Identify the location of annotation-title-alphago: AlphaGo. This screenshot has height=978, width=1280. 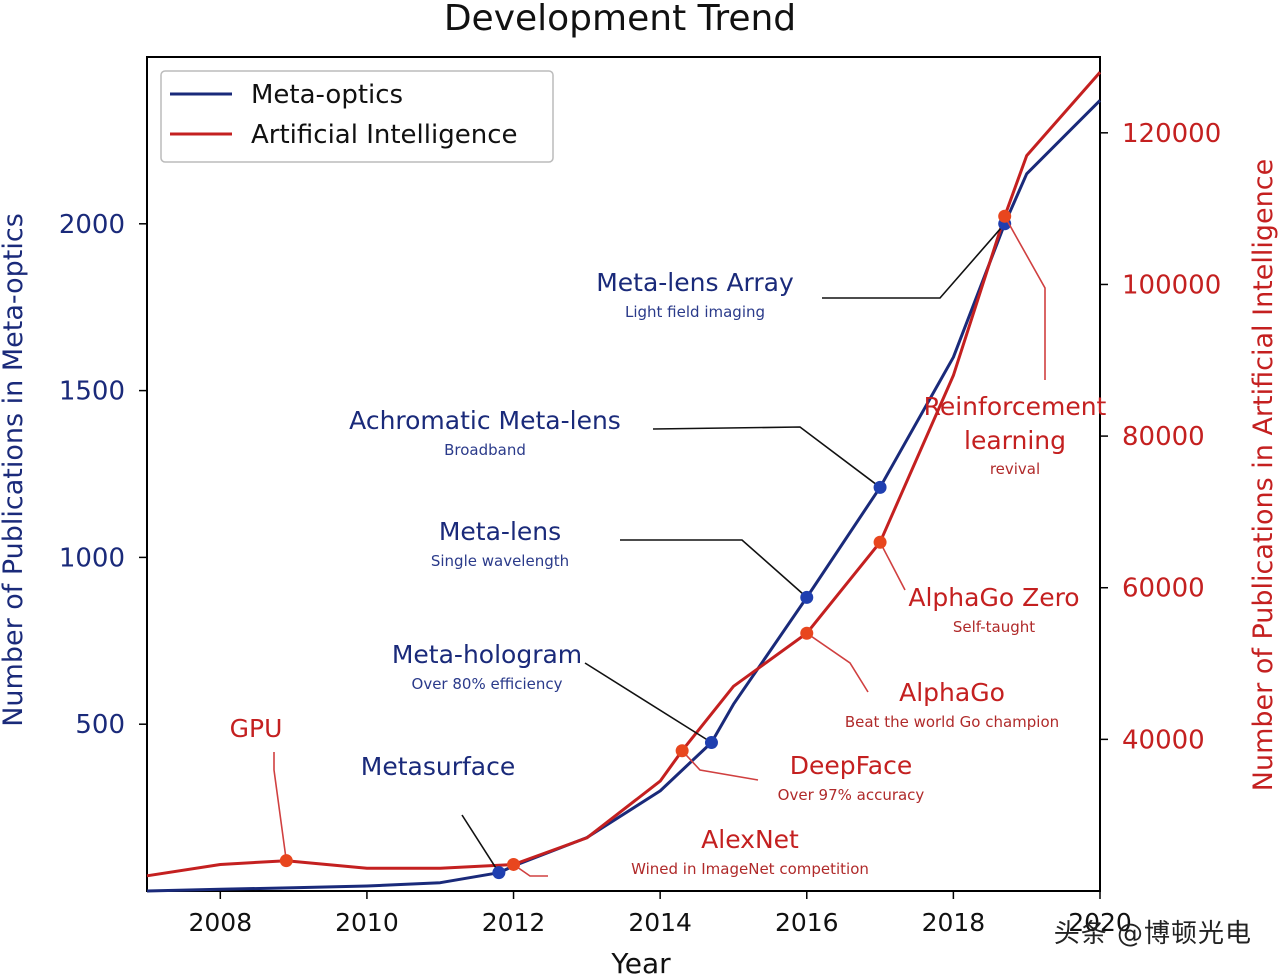
(952, 692).